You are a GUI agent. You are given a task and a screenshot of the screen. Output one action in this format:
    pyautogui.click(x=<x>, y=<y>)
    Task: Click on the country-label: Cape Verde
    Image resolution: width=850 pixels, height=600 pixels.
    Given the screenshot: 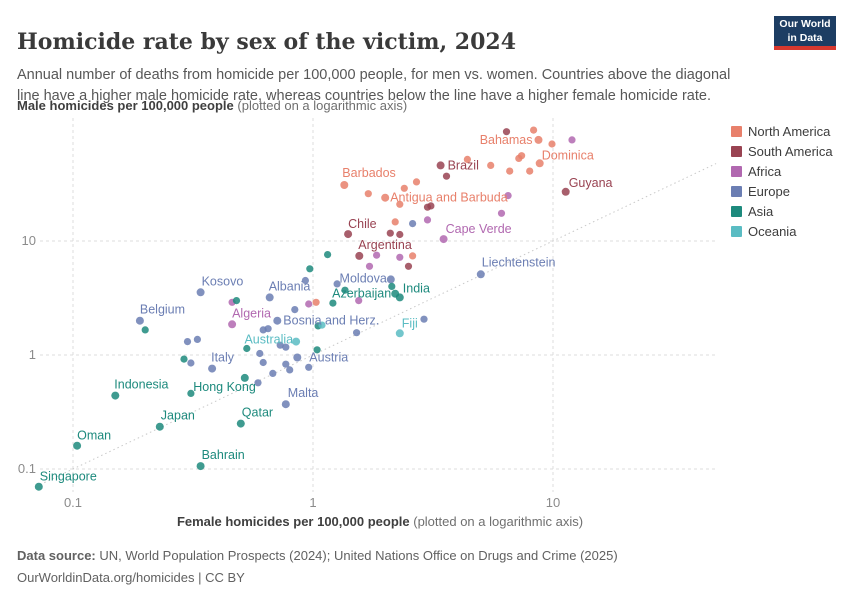 What is the action you would take?
    pyautogui.click(x=479, y=229)
    